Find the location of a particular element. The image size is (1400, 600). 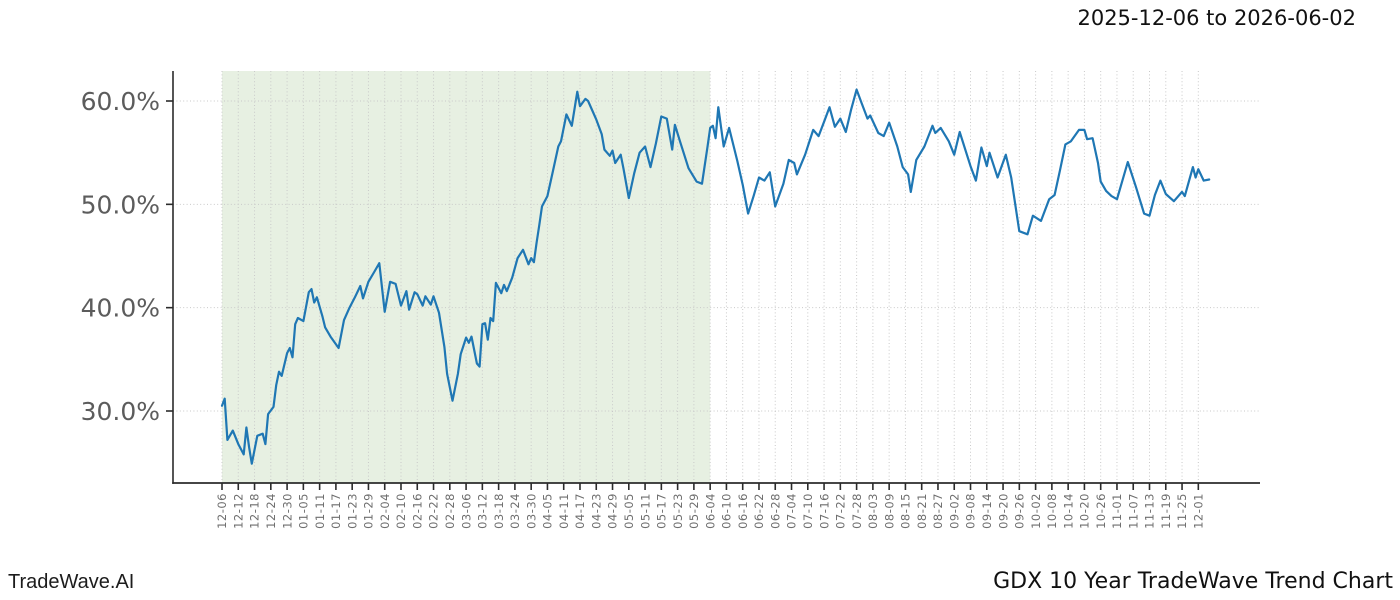

x-tick-label: 01-29 is located at coordinates (369, 511).